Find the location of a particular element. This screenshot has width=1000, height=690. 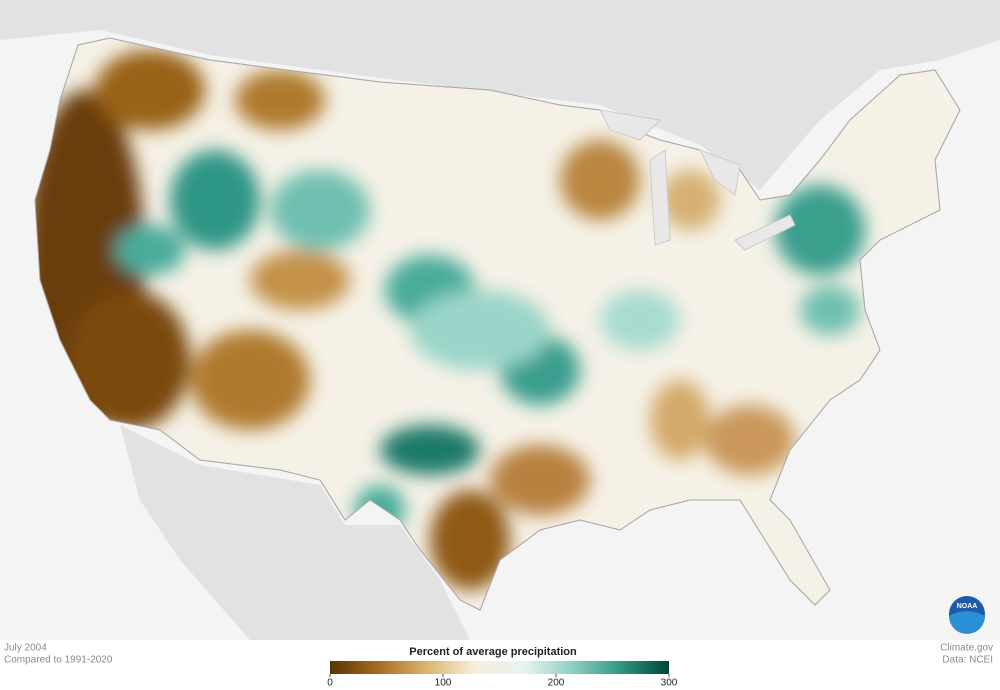

legend-tick-label: 200 is located at coordinates (556, 683).